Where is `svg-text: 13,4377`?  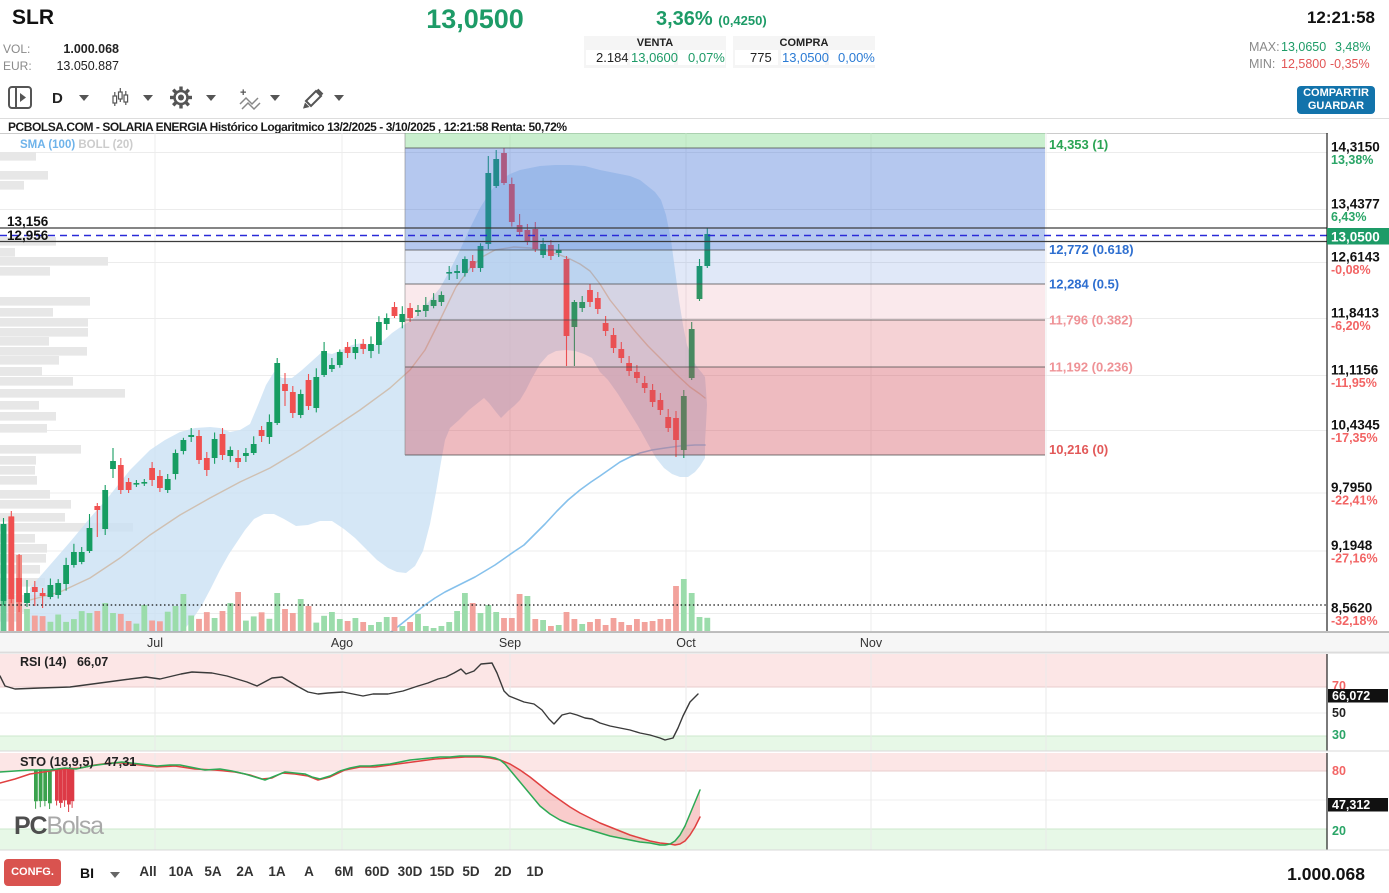 svg-text: 13,4377 is located at coordinates (1355, 204).